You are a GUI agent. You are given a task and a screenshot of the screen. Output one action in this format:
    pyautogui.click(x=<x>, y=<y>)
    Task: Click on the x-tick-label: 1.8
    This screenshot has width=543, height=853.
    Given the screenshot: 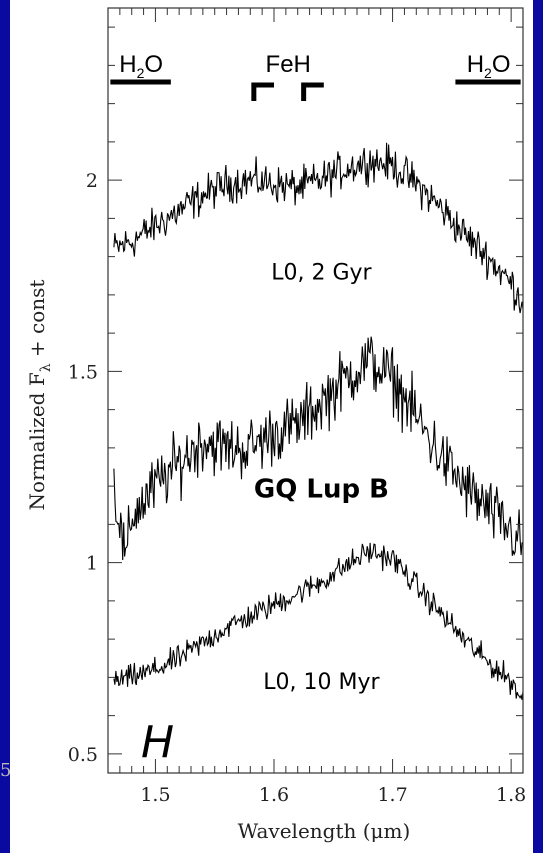 What is the action you would take?
    pyautogui.click(x=511, y=795)
    